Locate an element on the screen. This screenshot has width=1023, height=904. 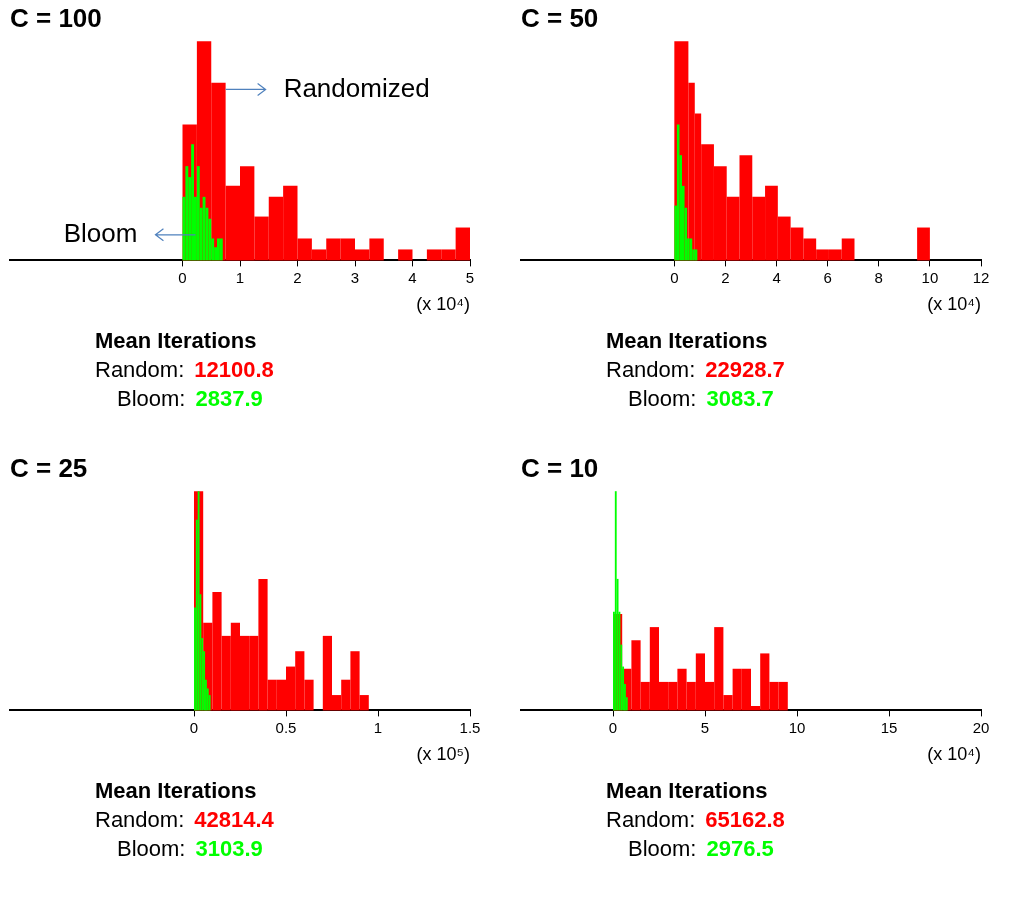
x-tick-label: 12 is located at coordinates (981, 277).